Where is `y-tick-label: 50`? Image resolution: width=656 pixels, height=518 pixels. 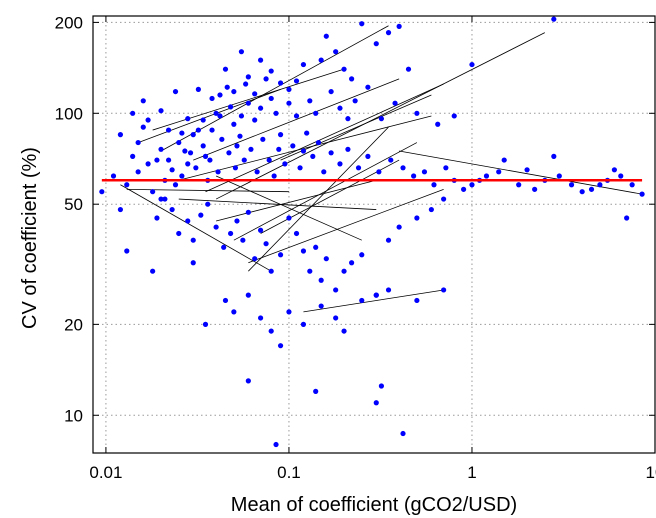 y-tick-label: 50 is located at coordinates (73, 204).